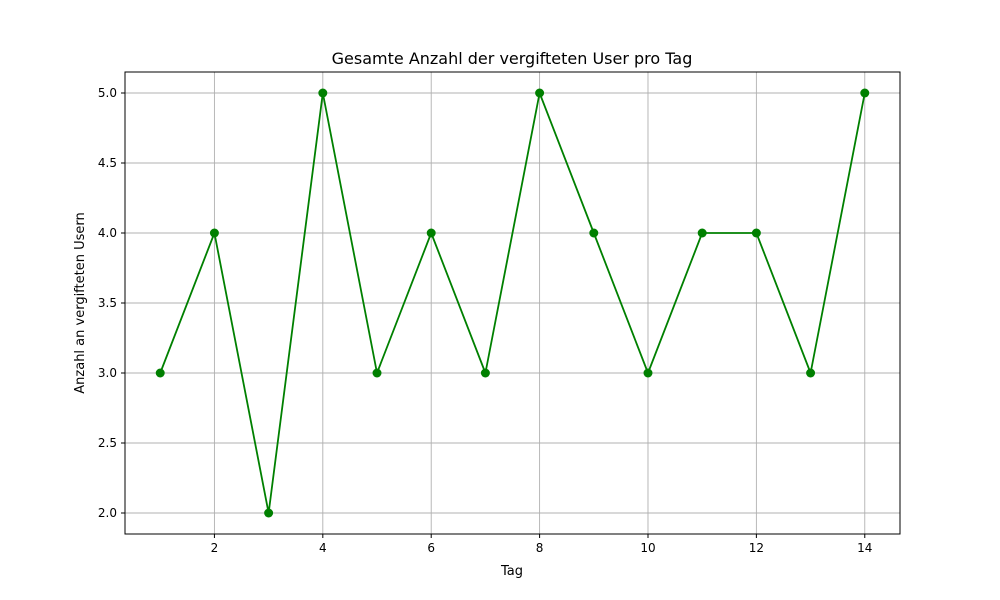  Describe the element at coordinates (107, 233) in the screenshot. I see `y-tick-label: 4.0` at that location.